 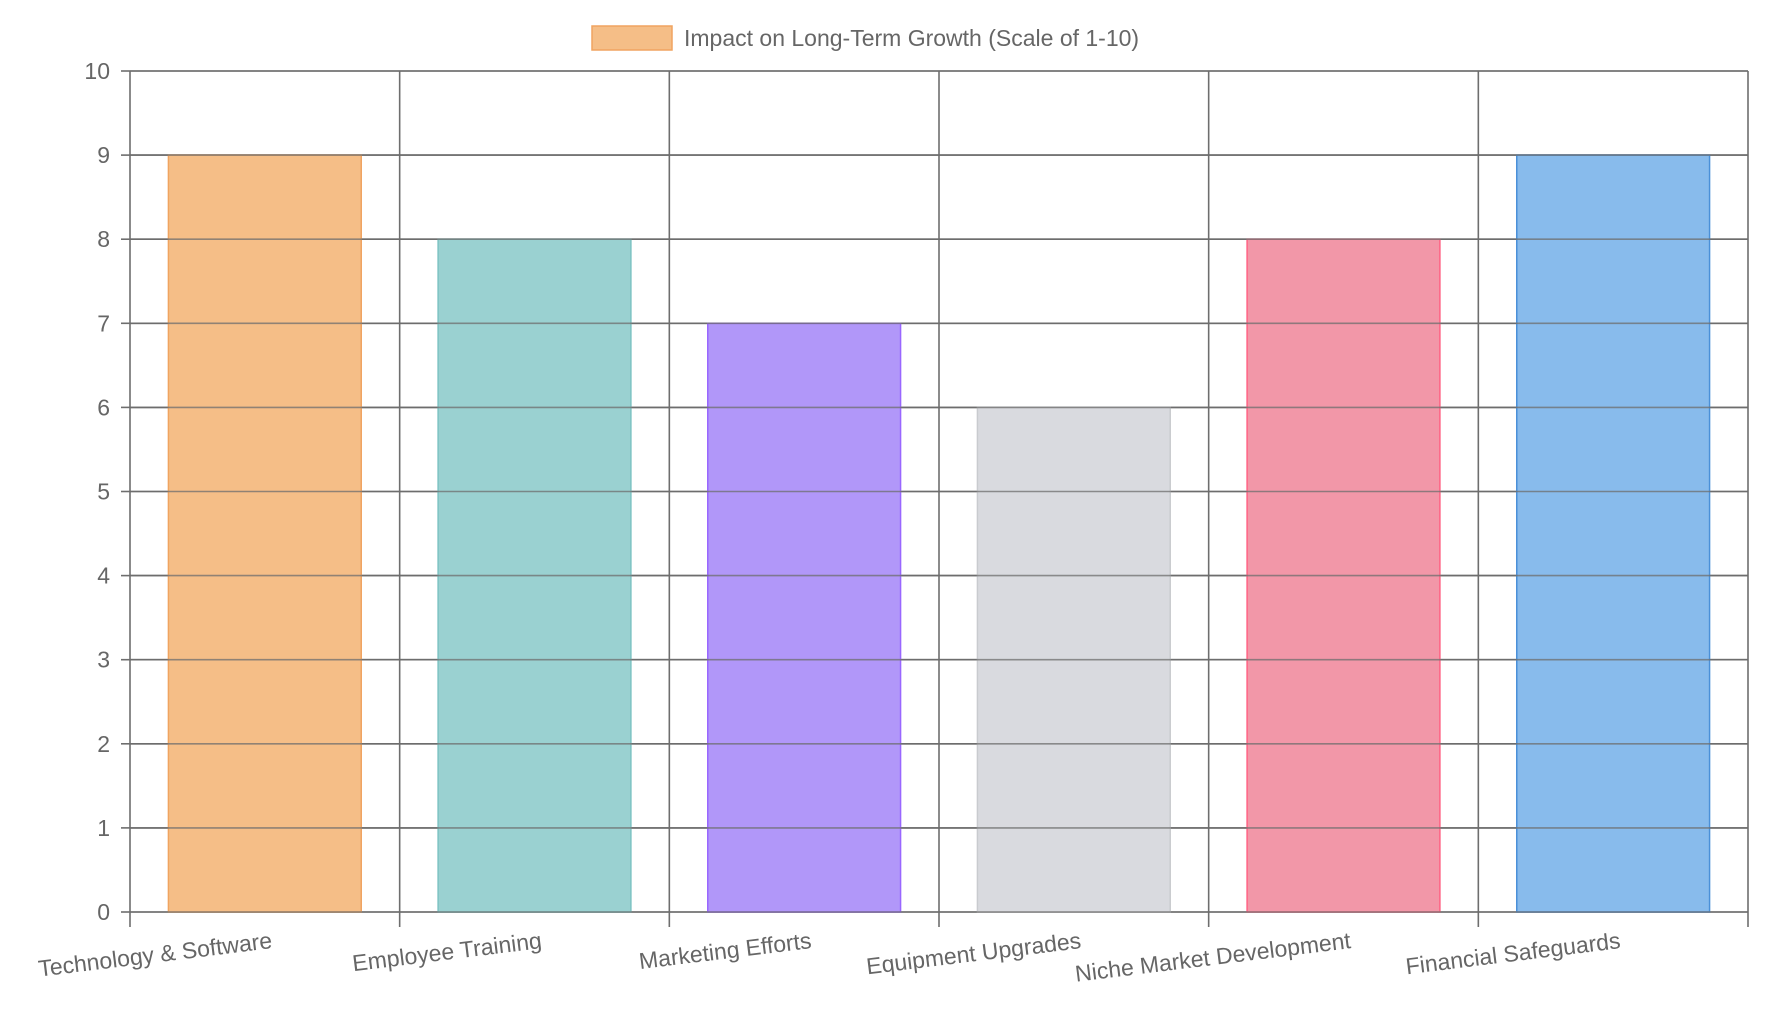 I want to click on x-tick-label: Employee Training, so click(x=447, y=951).